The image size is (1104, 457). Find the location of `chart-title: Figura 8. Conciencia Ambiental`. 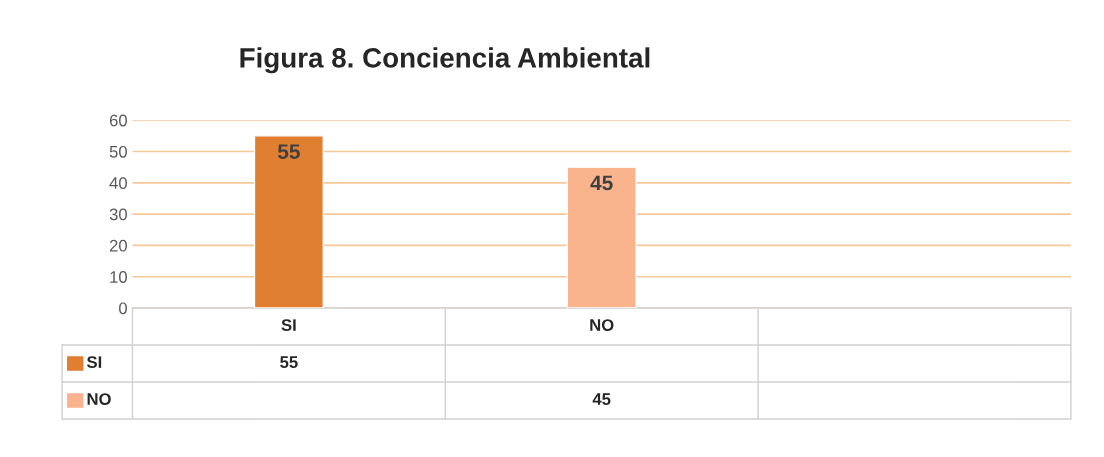

chart-title: Figura 8. Conciencia Ambiental is located at coordinates (445, 60).